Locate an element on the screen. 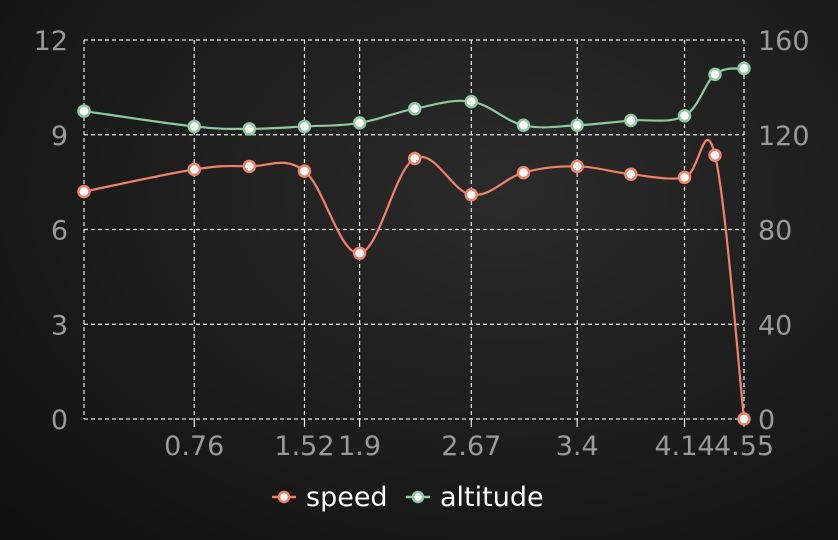 This screenshot has height=540, width=838. y-right-tick-label: 160 is located at coordinates (784, 41).